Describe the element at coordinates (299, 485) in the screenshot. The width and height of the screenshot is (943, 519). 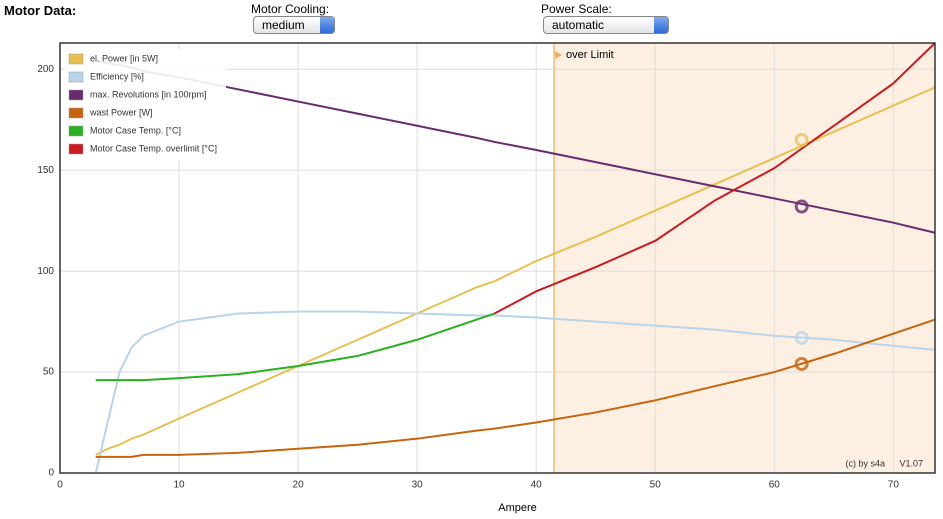
I see `x-tick-label: 20` at that location.